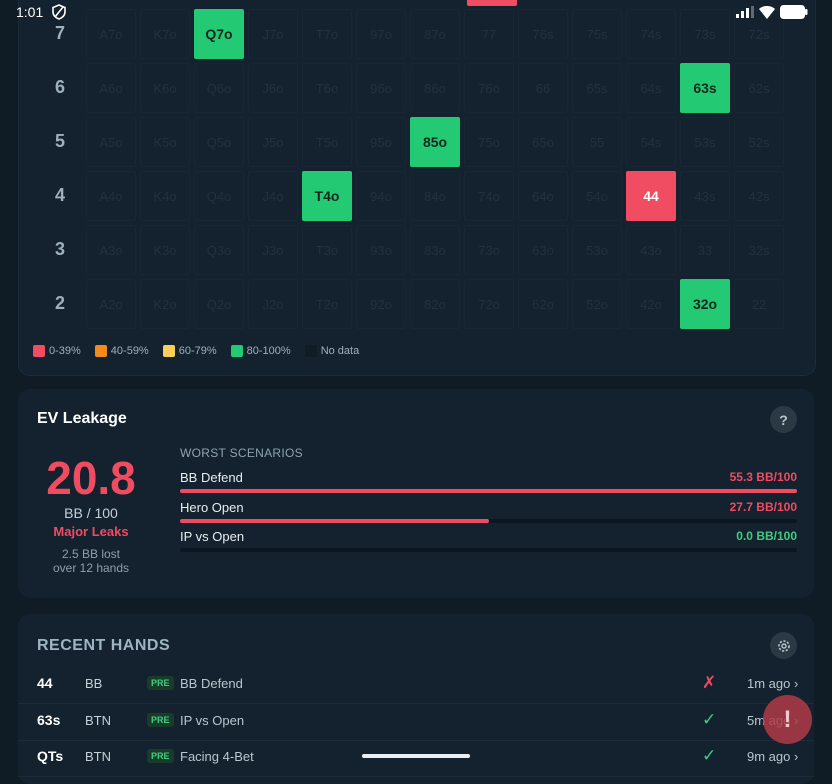 Image resolution: width=832 pixels, height=784 pixels. What do you see at coordinates (489, 304) in the screenshot?
I see `hand-cell: 72o` at bounding box center [489, 304].